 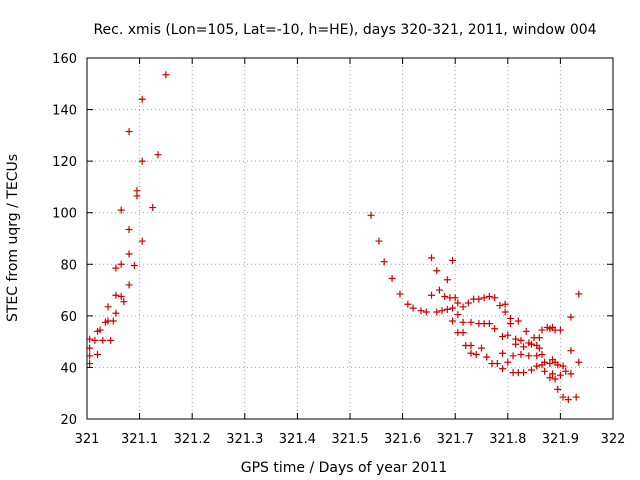 What do you see at coordinates (68, 265) in the screenshot?
I see `y-tick-label: 80` at bounding box center [68, 265].